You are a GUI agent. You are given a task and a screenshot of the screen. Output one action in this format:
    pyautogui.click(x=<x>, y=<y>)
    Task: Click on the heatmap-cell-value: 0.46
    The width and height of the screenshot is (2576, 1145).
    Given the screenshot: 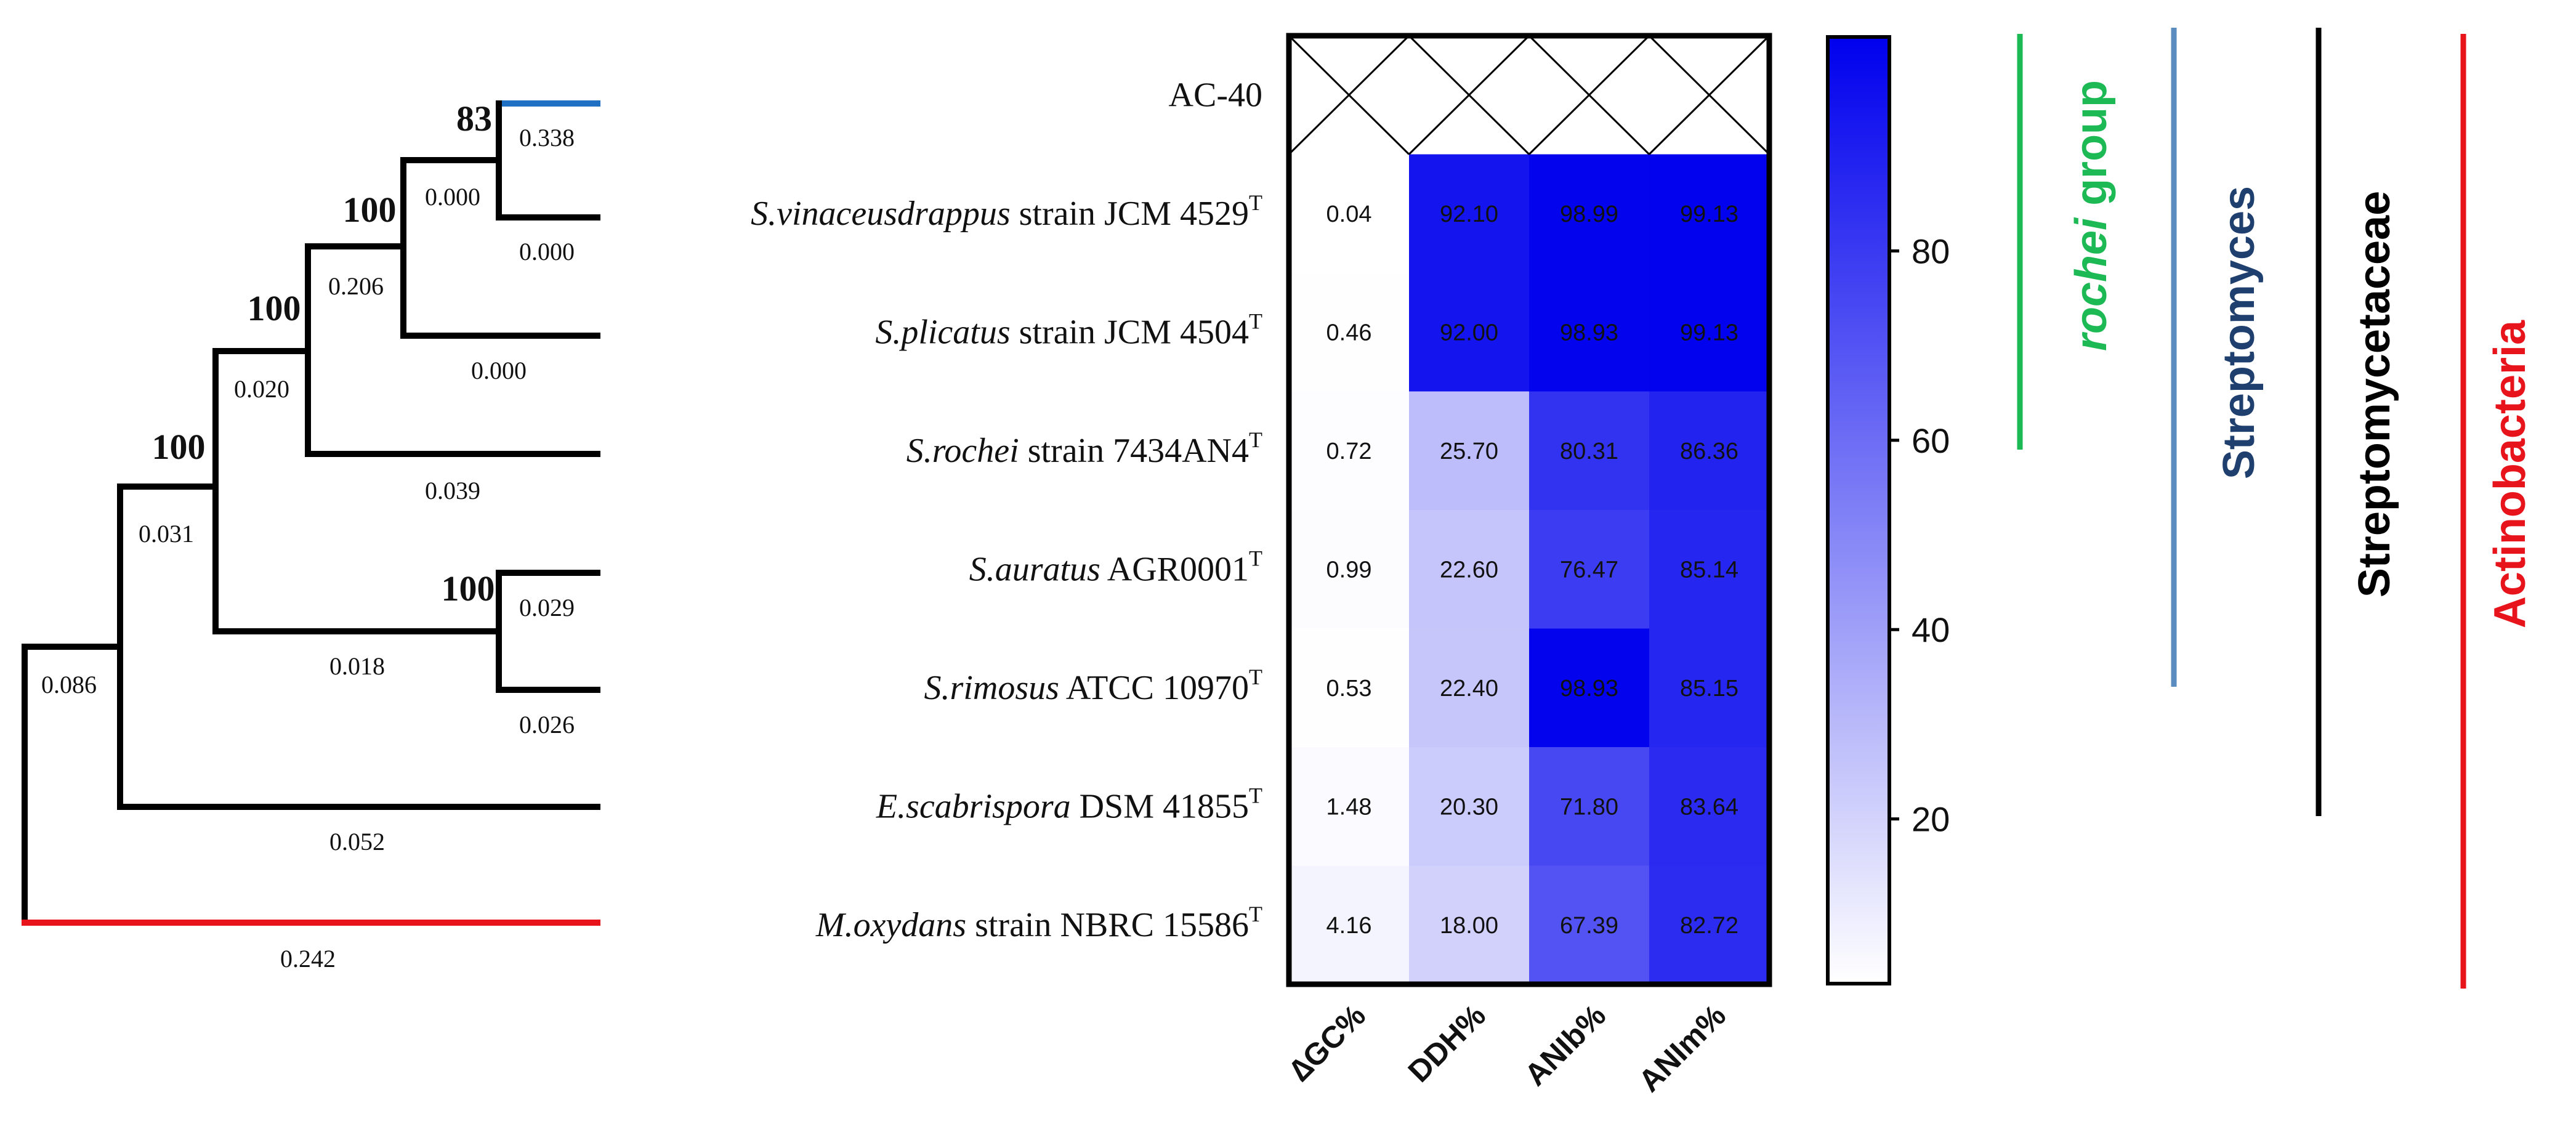 What is the action you would take?
    pyautogui.click(x=1349, y=333)
    